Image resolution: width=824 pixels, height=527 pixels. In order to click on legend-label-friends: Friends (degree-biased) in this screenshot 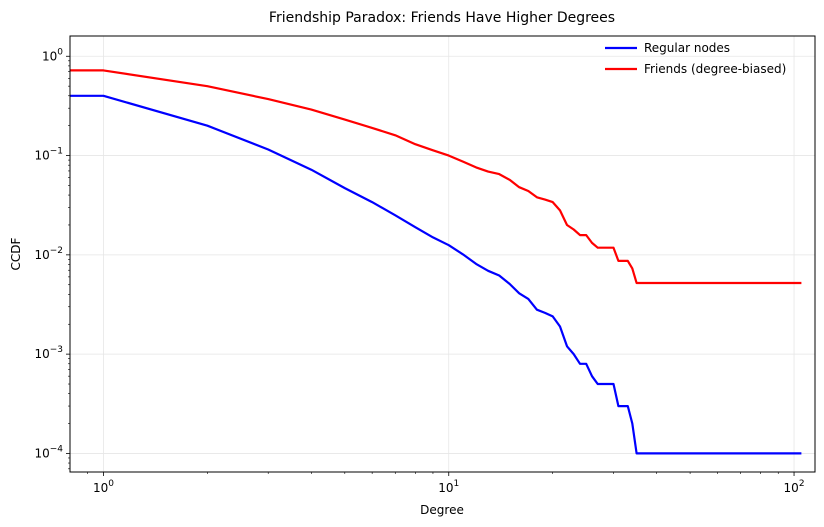, I will do `click(715, 69)`.